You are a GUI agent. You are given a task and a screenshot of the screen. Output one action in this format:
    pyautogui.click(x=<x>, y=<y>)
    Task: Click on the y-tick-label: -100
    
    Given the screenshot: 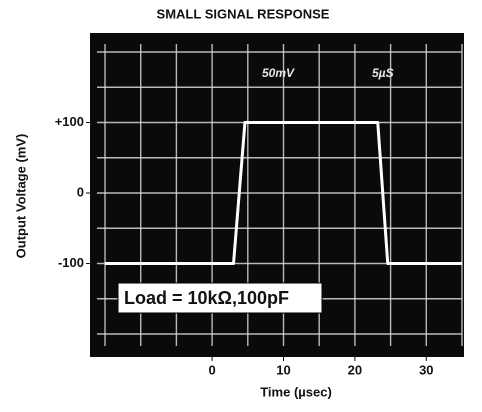 What is the action you would take?
    pyautogui.click(x=71, y=262)
    